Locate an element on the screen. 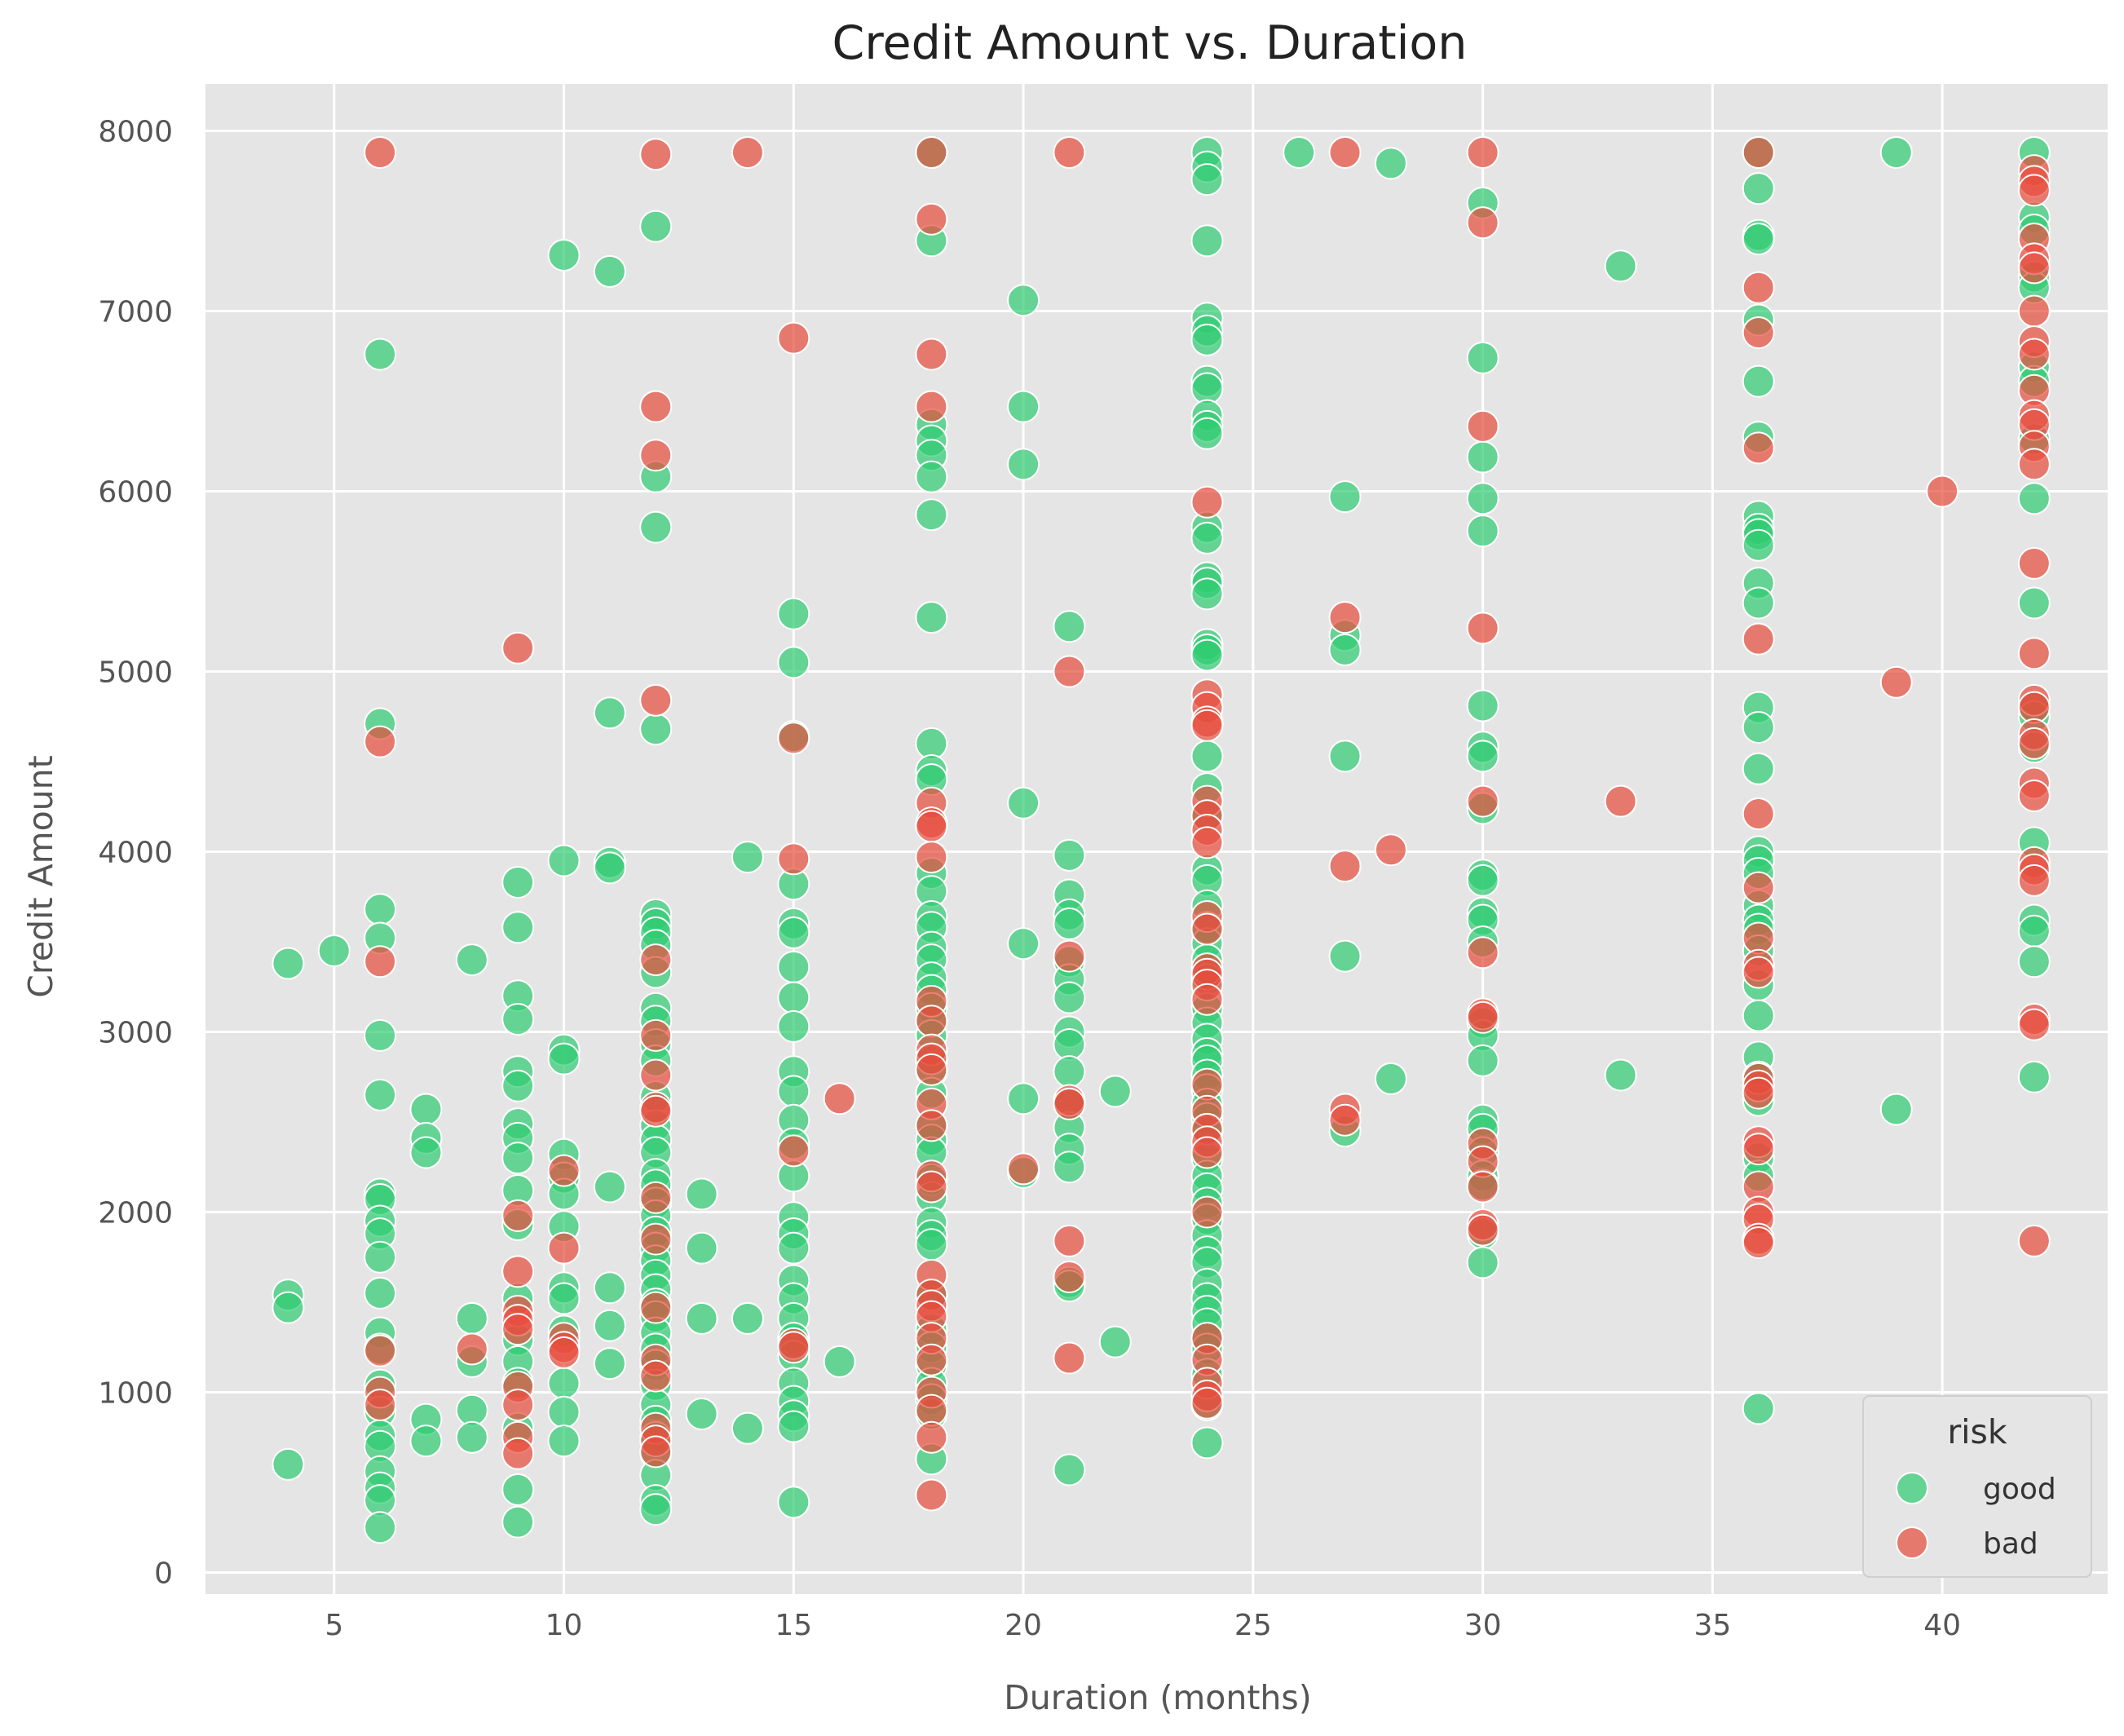  y-tick-label: 8000 is located at coordinates (136, 131).